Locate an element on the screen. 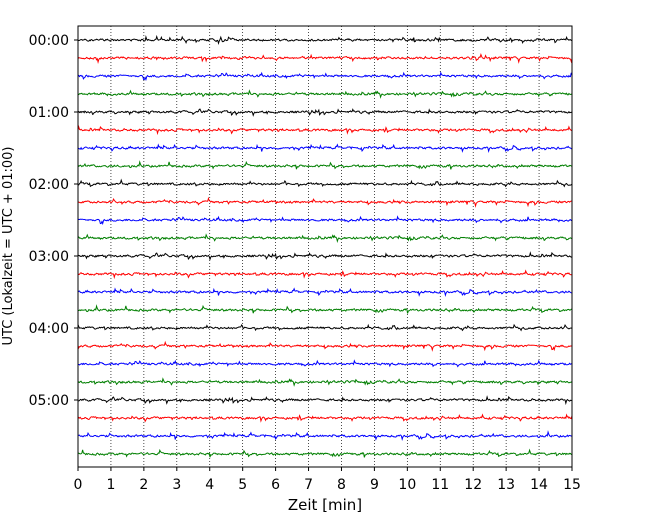 This screenshot has width=650, height=520. x-tick-label: 4 is located at coordinates (209, 485).